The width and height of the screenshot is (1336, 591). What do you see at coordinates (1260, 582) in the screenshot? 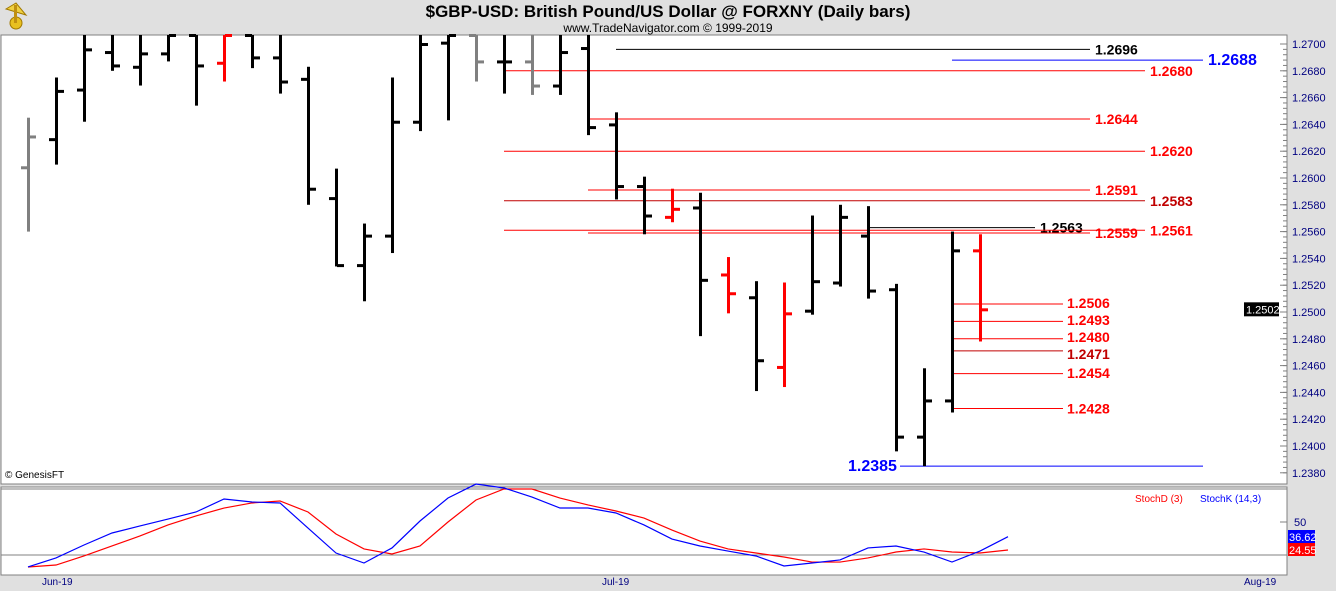
I see `x-tick-label: Aug-19` at bounding box center [1260, 582].